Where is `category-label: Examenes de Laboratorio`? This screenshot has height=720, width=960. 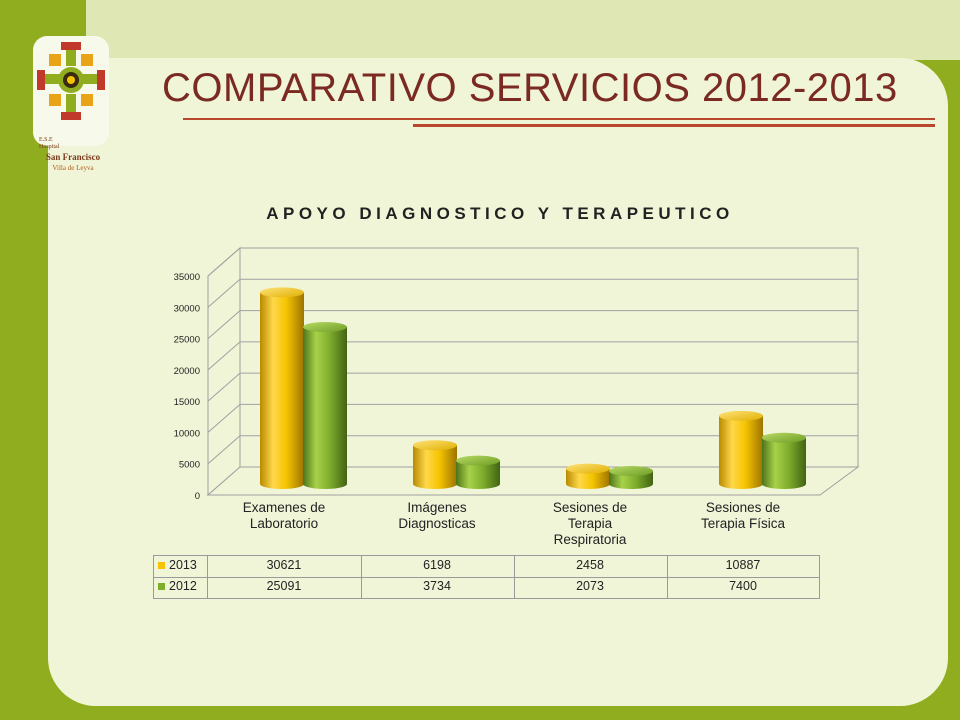
category-label: Examenes de Laboratorio is located at coordinates (284, 516).